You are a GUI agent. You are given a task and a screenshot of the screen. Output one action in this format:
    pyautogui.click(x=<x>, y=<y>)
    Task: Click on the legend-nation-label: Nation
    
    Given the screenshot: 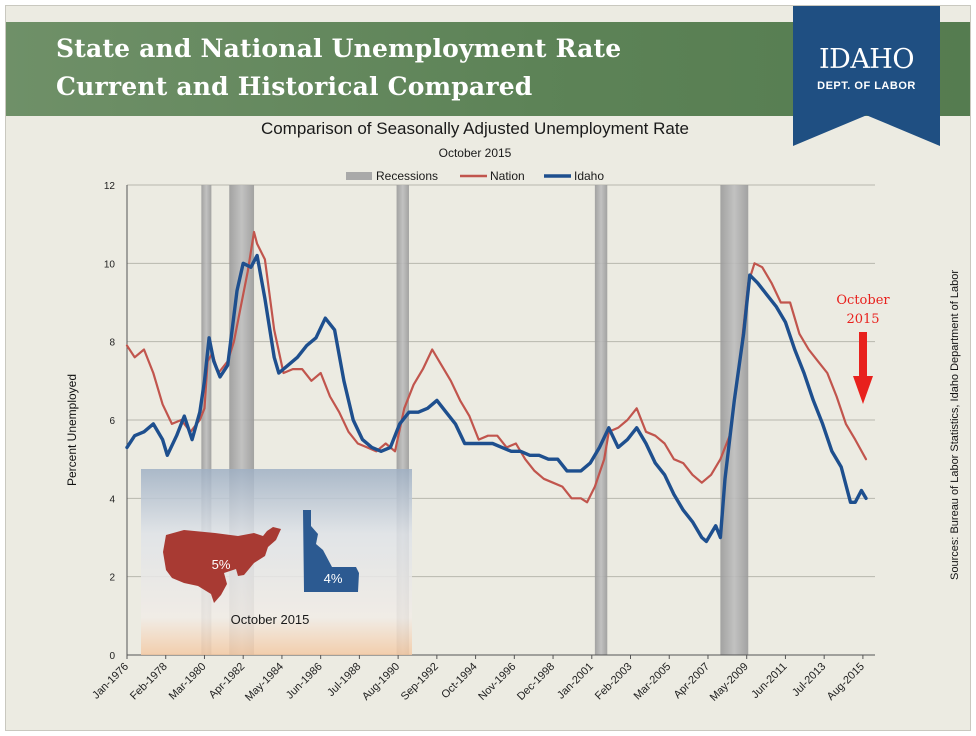 What is the action you would take?
    pyautogui.click(x=507, y=176)
    